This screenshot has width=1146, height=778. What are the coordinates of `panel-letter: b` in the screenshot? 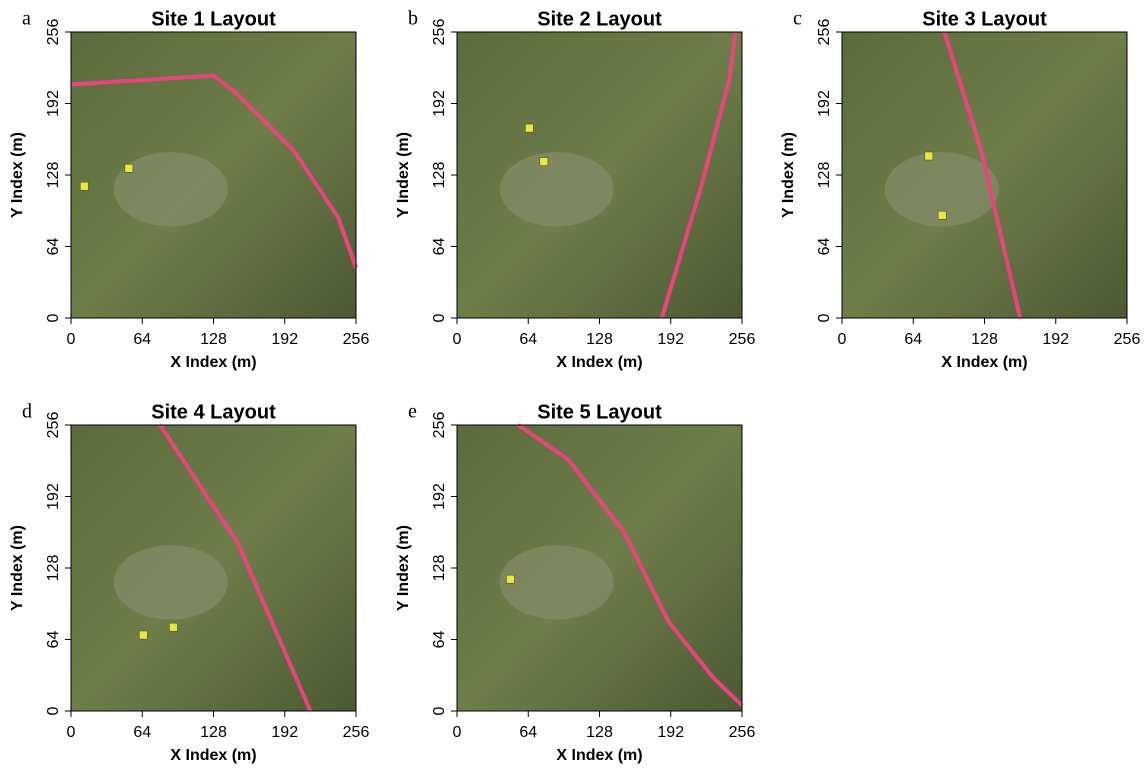 It's located at (413, 19).